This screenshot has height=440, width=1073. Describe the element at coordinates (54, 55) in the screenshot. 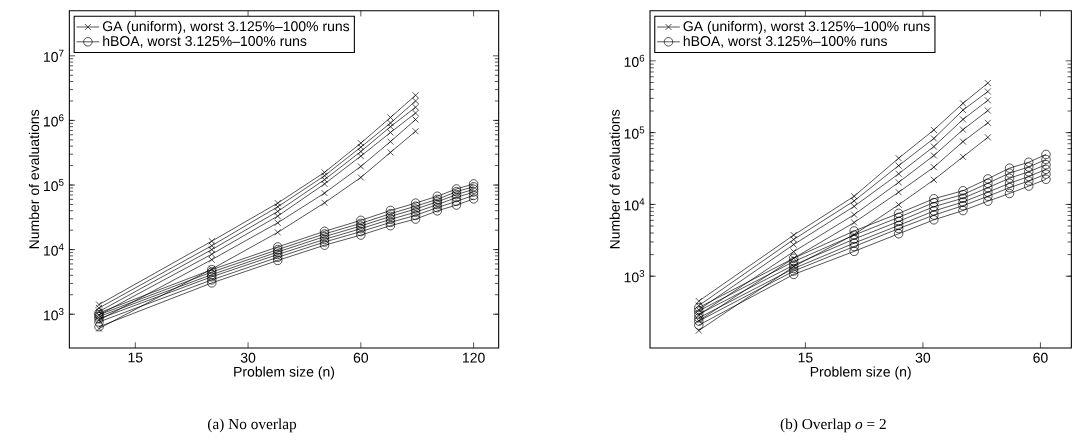

I see `y-tick-label: 10$^{7}$` at that location.